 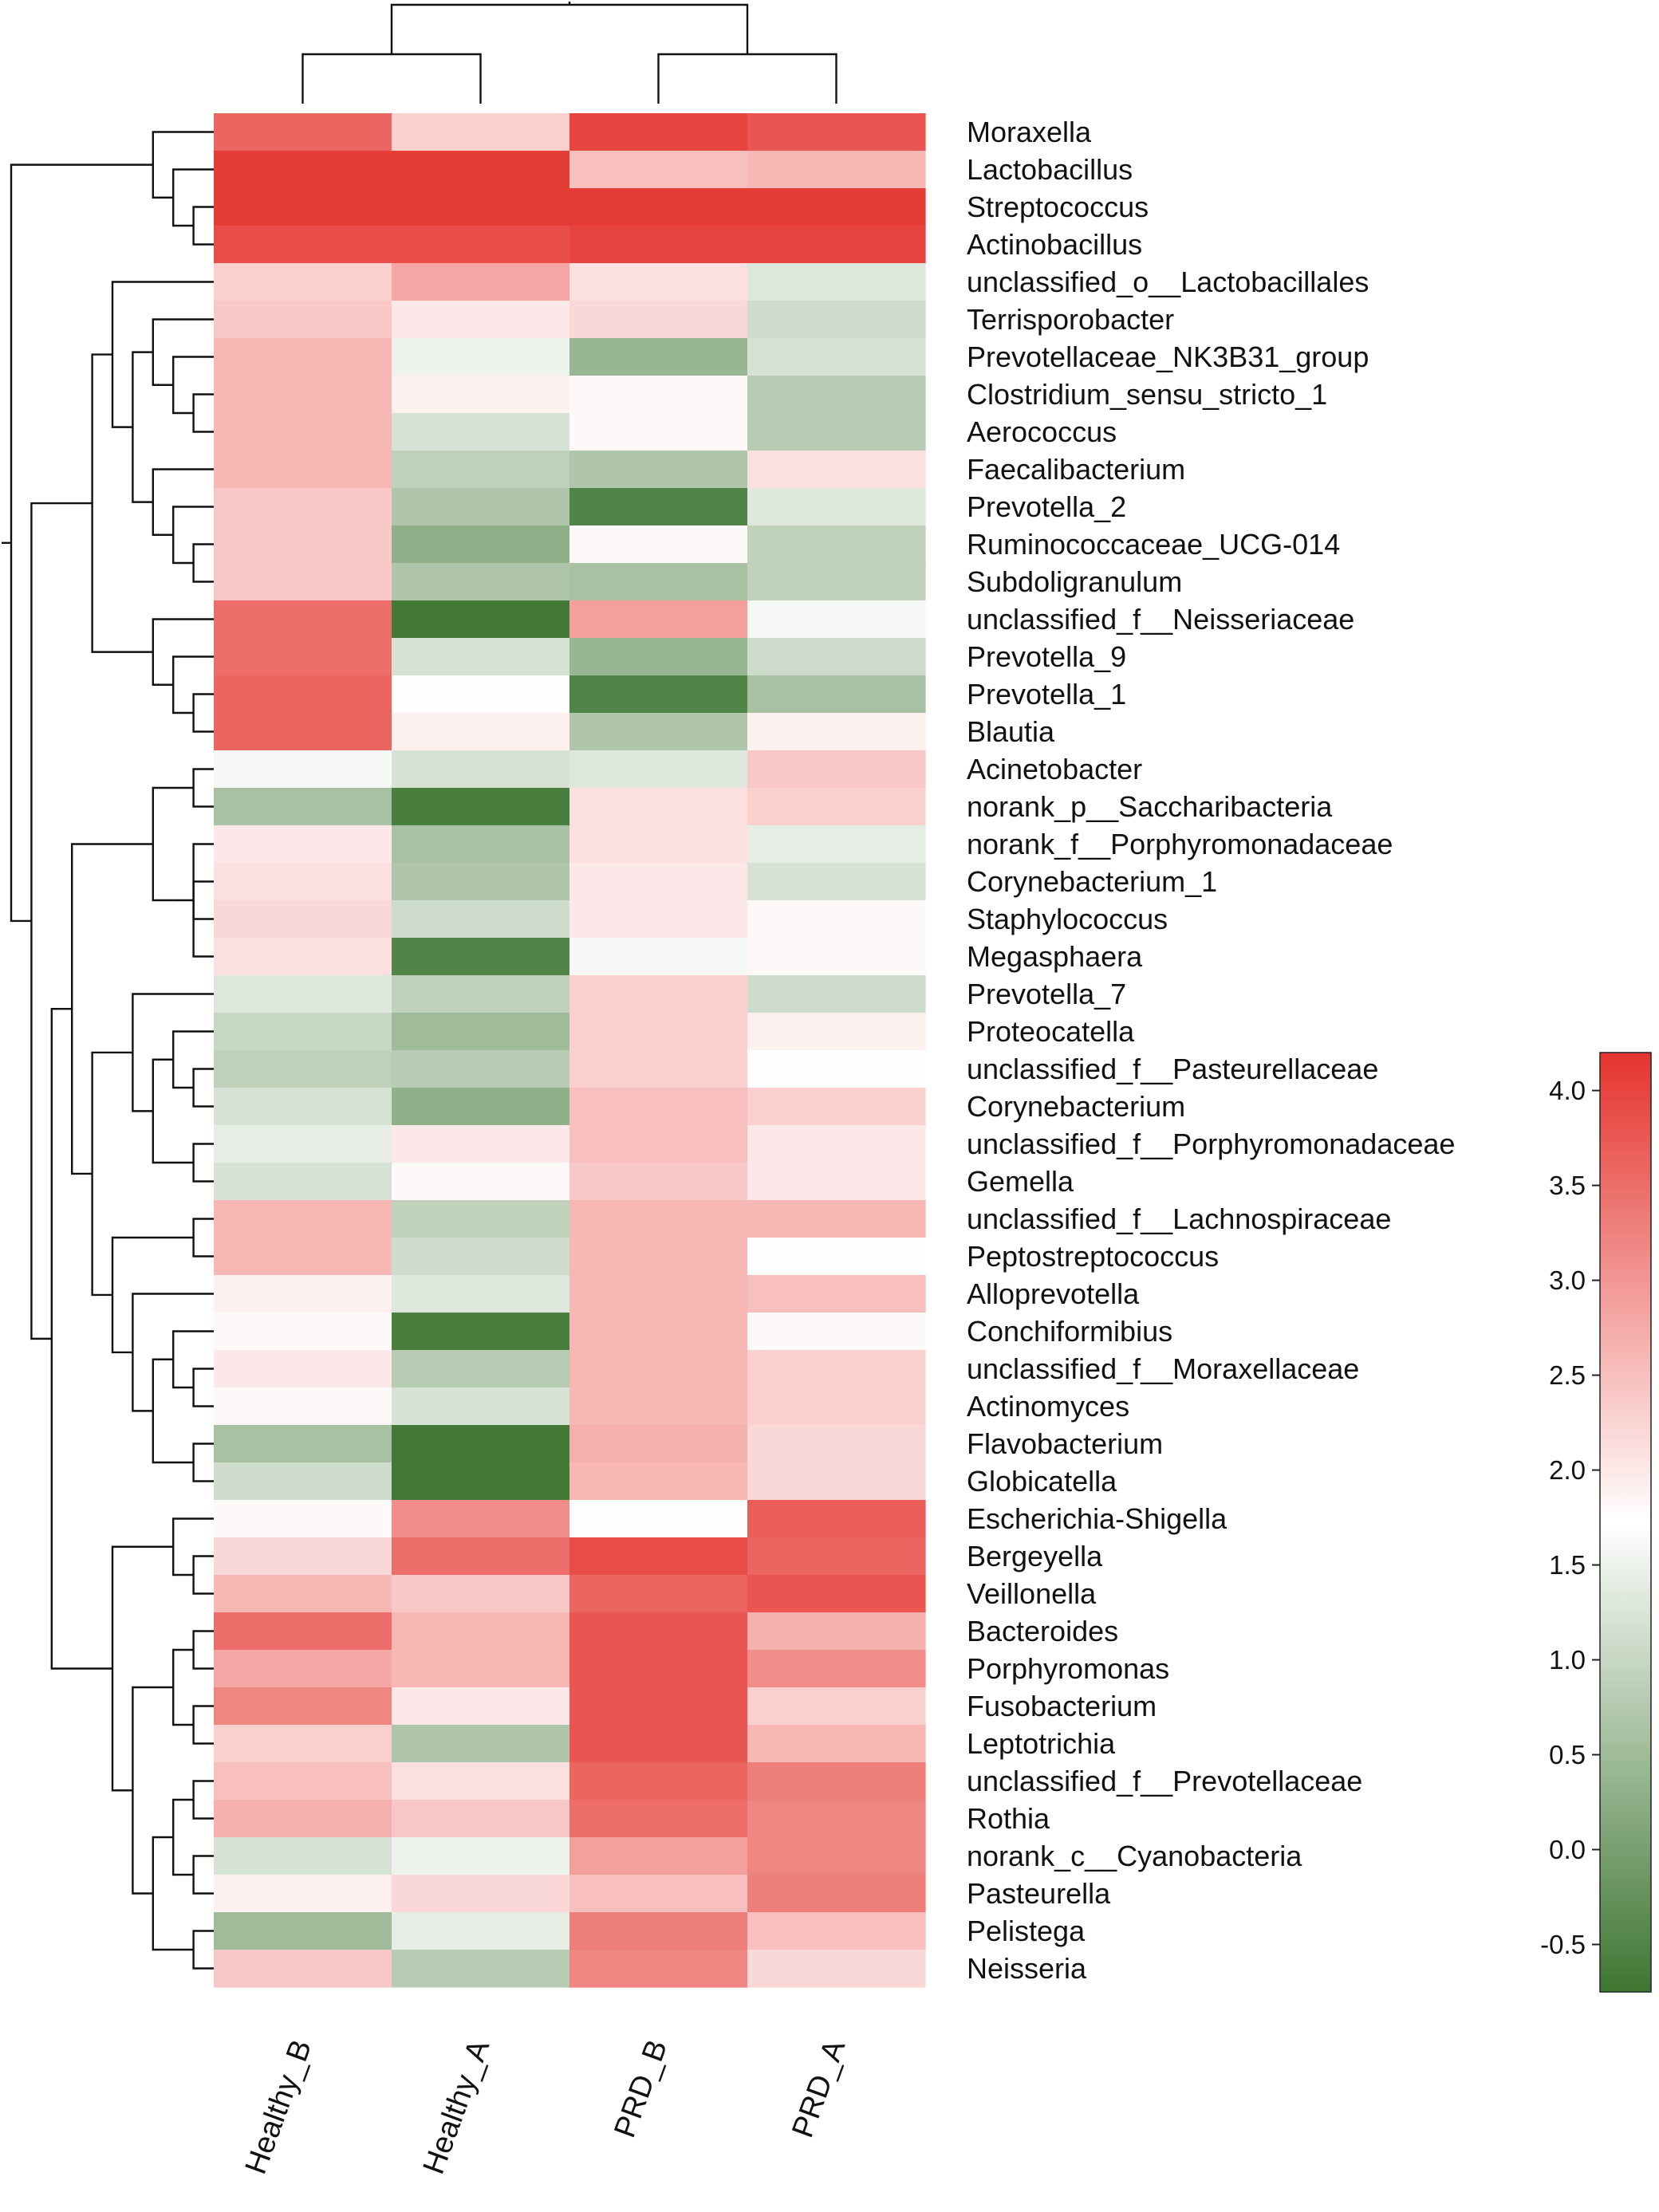 What do you see at coordinates (1032, 1593) in the screenshot?
I see `row-label: Veillonella` at bounding box center [1032, 1593].